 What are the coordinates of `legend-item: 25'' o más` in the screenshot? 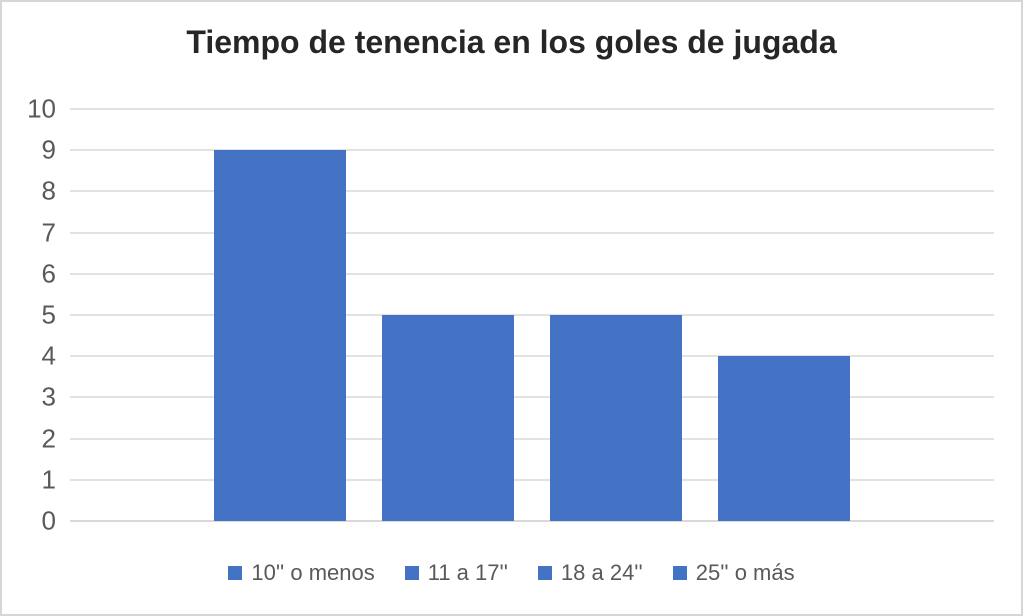 It's located at (733, 573).